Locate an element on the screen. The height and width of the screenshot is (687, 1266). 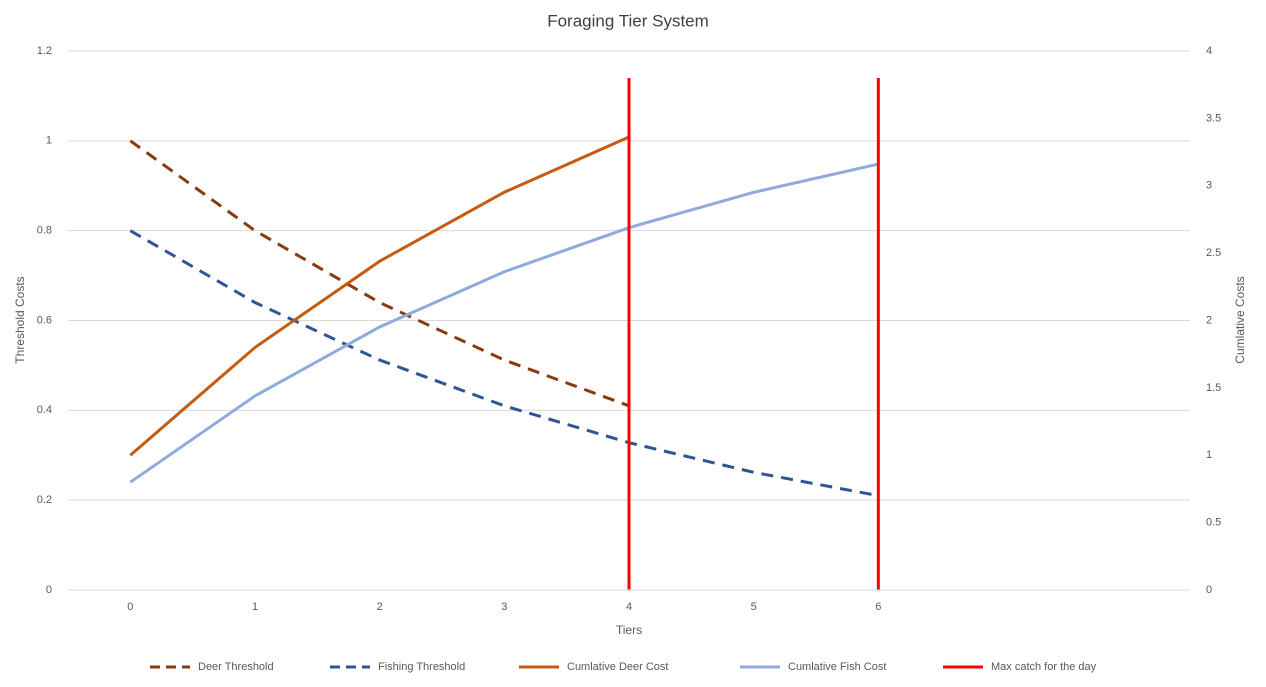
y2-tick-label: 3 is located at coordinates (1209, 186).